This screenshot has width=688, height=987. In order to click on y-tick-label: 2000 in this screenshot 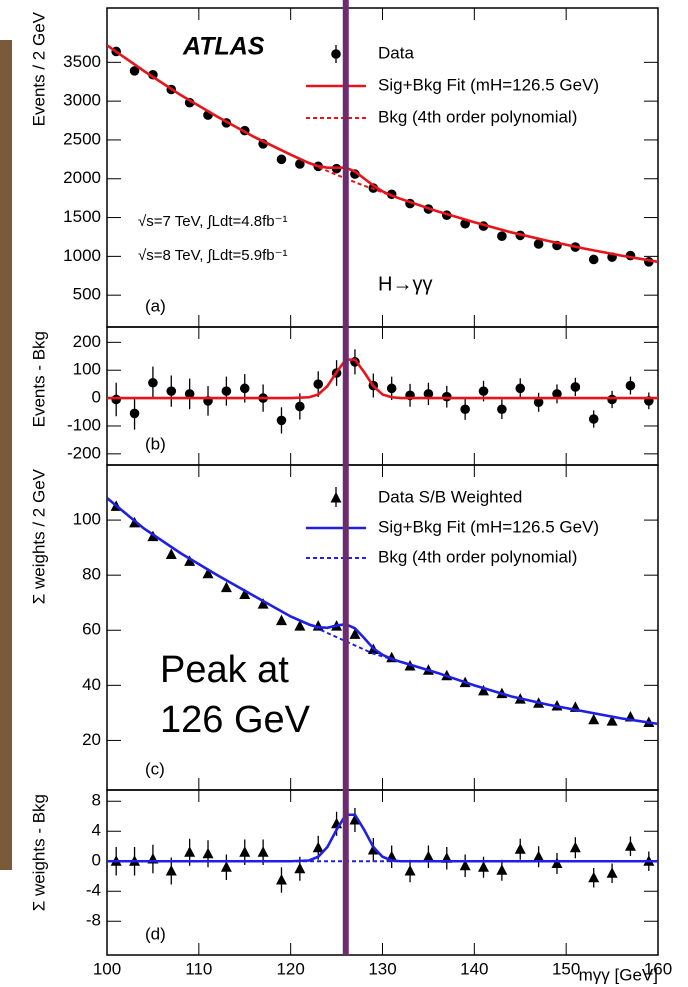, I will do `click(82, 177)`.